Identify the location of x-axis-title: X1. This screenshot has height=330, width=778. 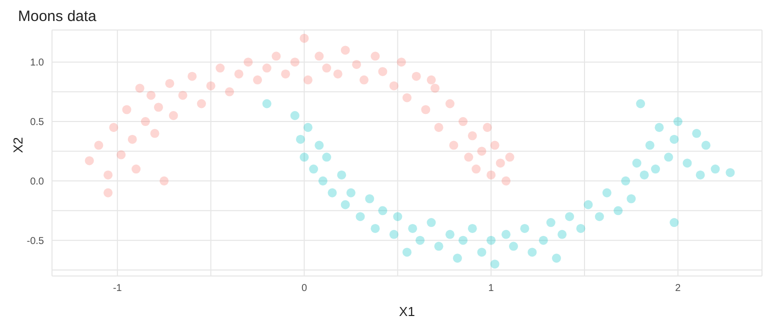
(407, 311).